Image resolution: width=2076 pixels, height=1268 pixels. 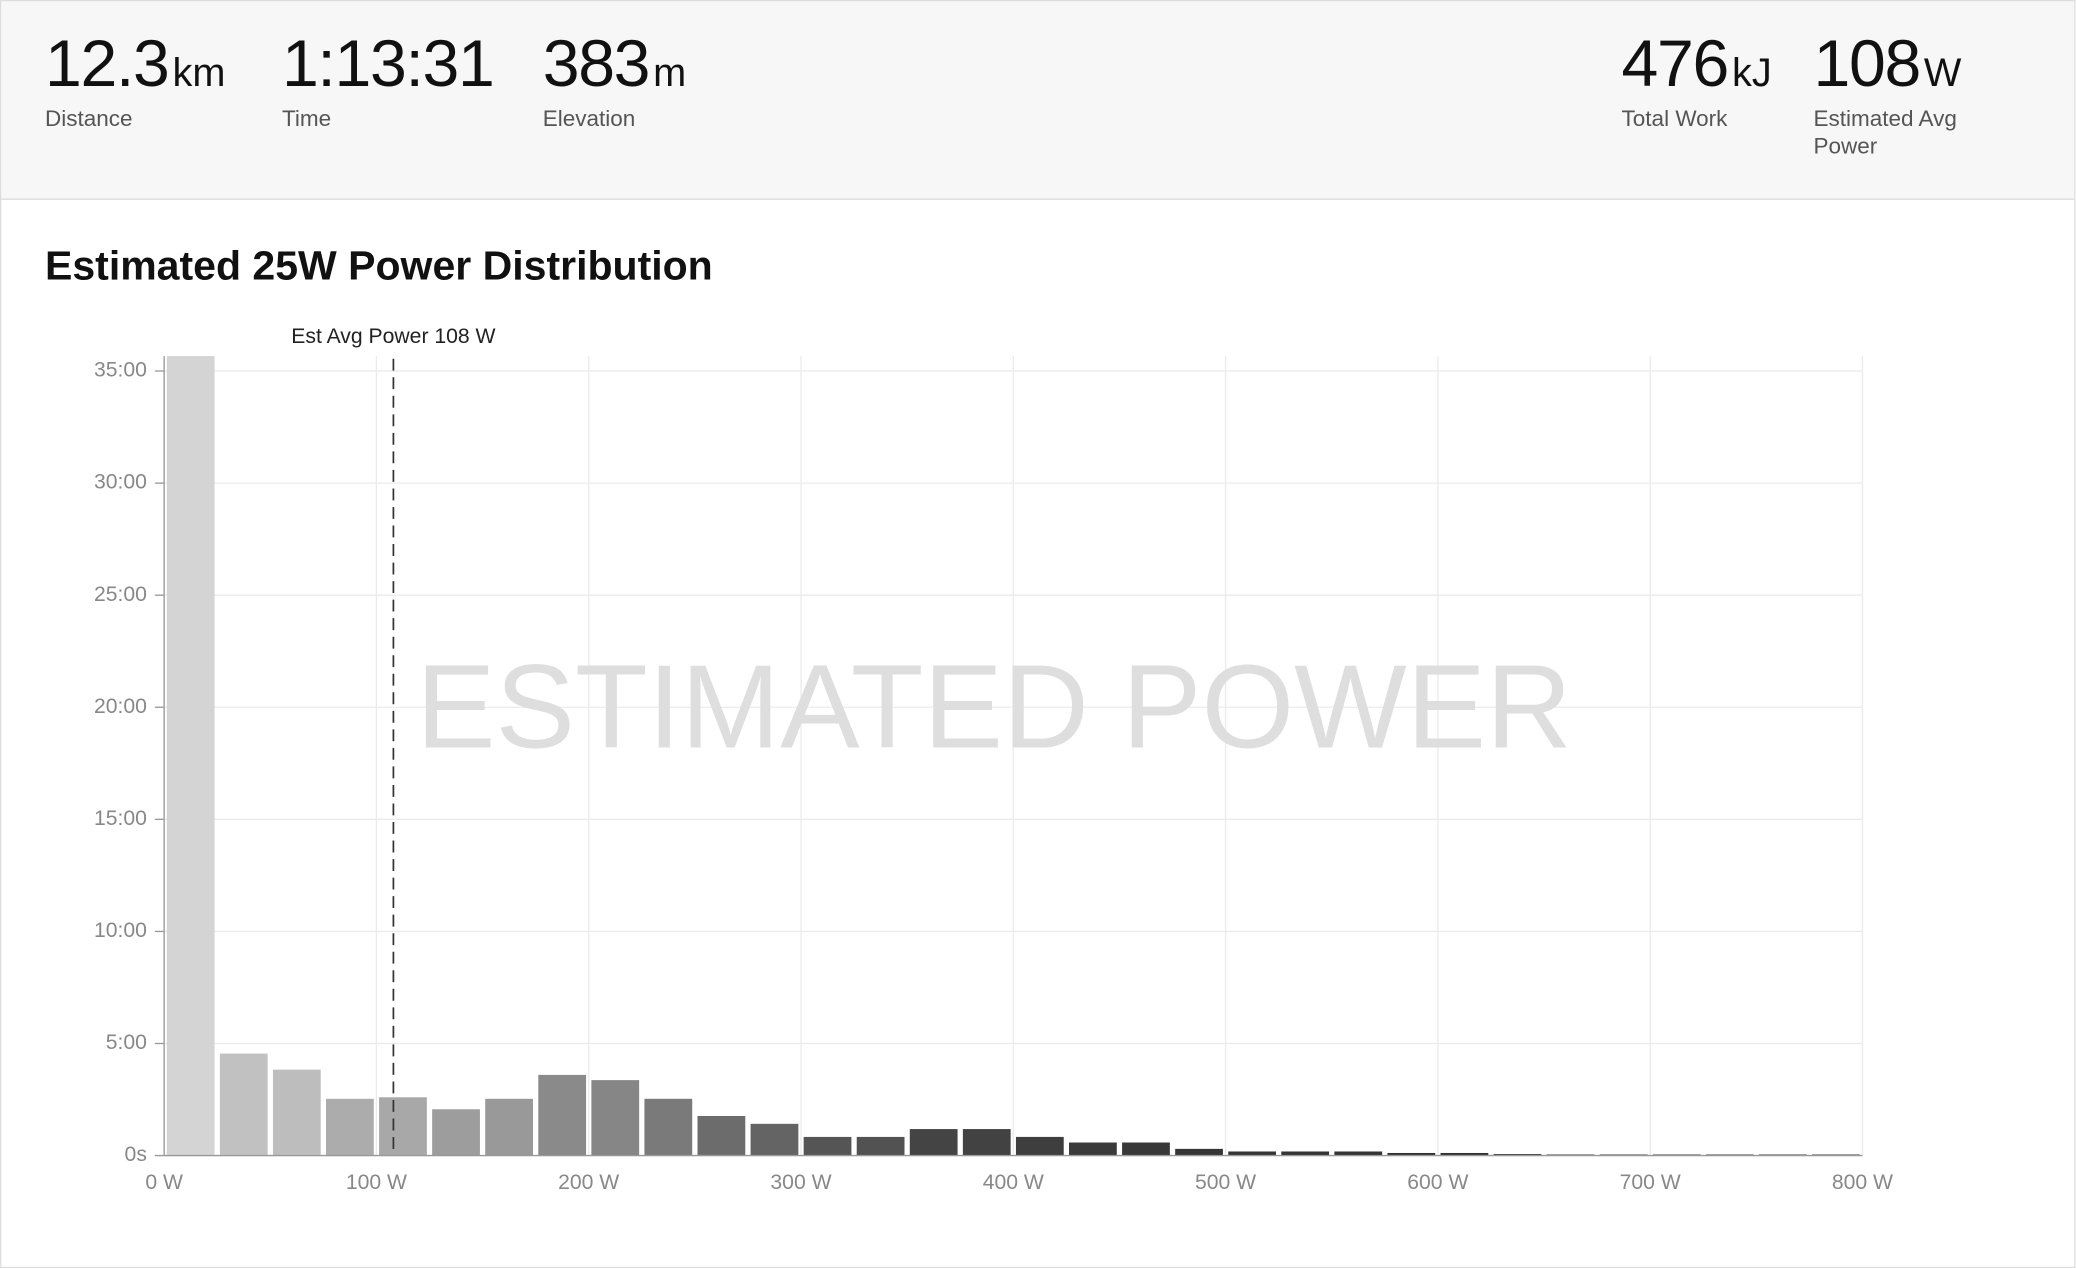 I want to click on stat: 108 W Estimated Avg Power, so click(x=1902, y=92).